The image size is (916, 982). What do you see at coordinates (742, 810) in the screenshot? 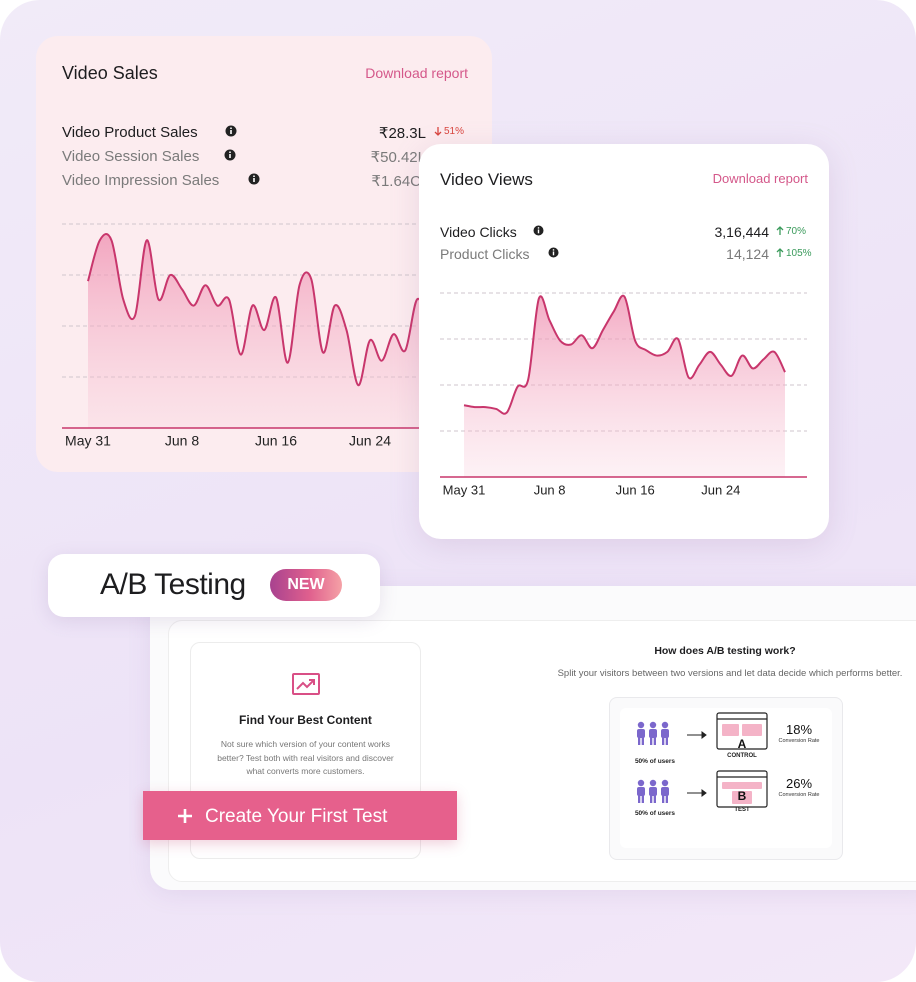
I see `variant-name: TEST` at bounding box center [742, 810].